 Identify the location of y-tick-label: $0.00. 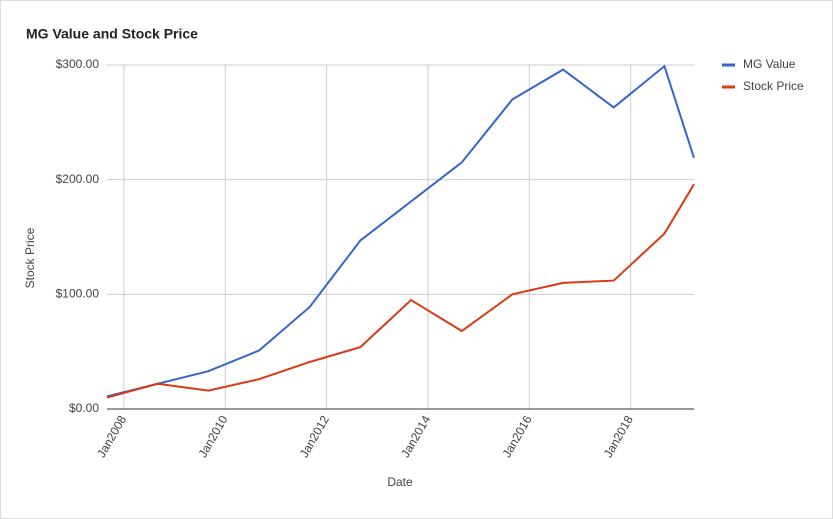
(84, 408).